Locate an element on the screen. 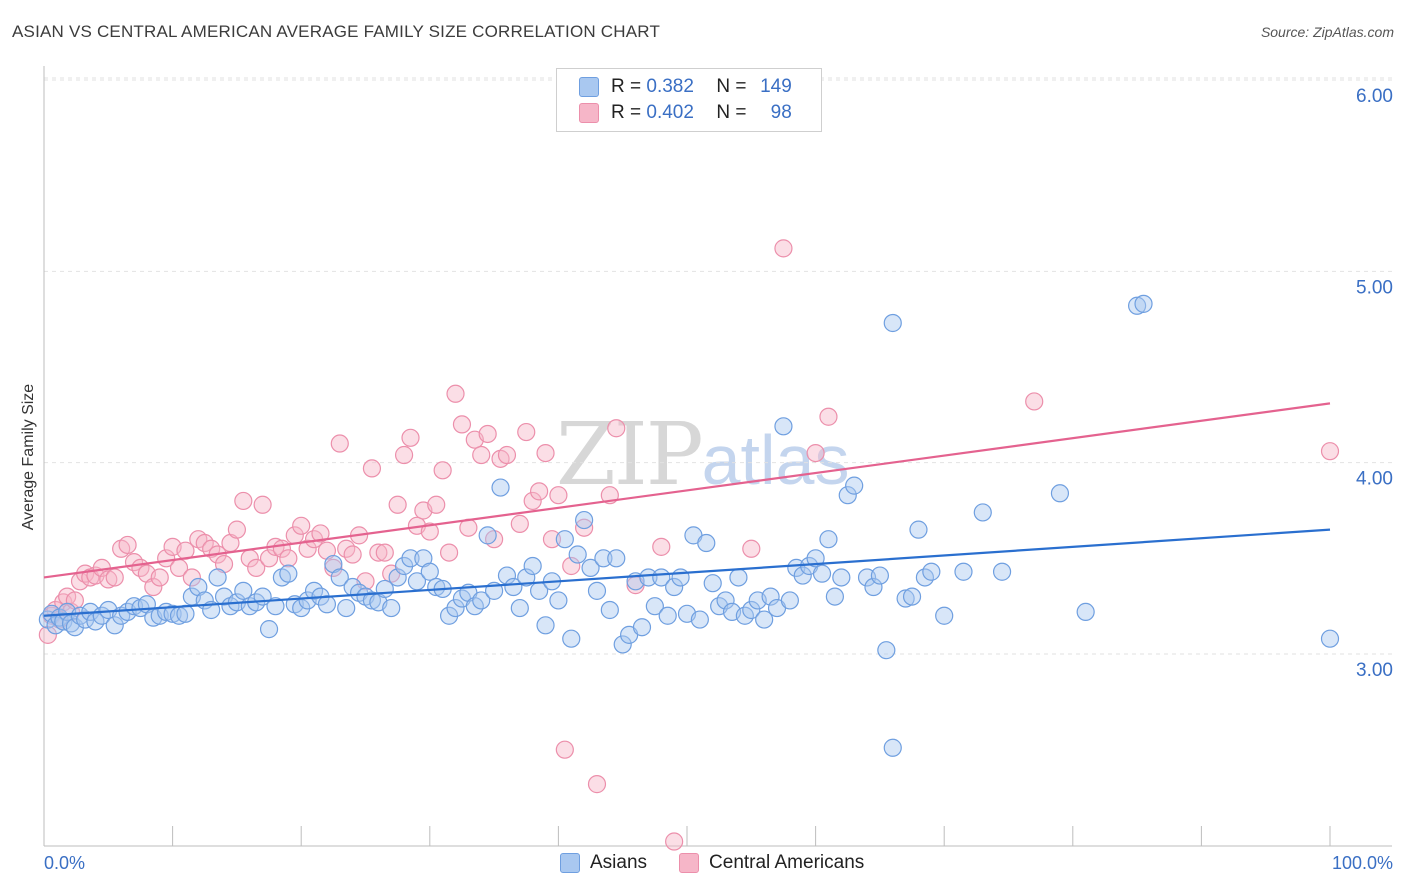  legend-item-central-americans: Central Americans is located at coordinates (771, 863).